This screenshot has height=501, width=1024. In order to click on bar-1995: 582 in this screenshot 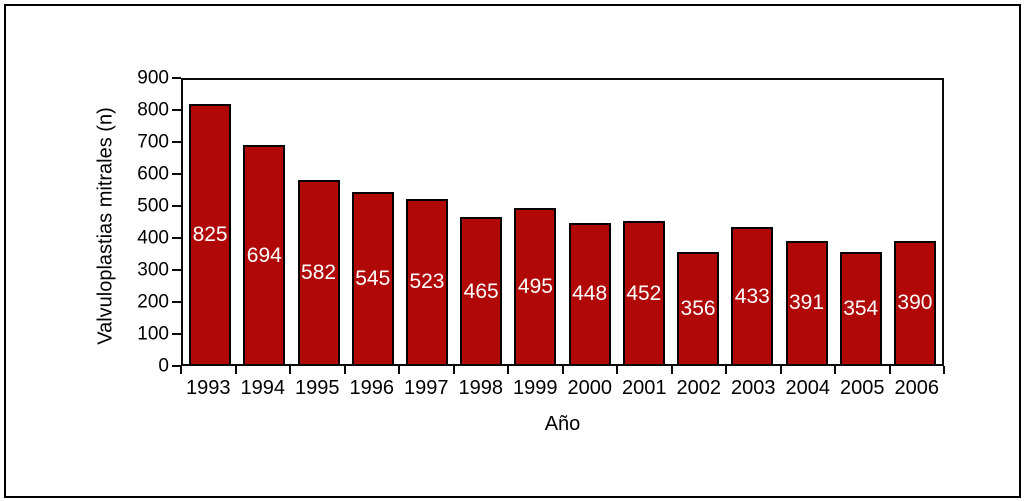, I will do `click(318, 272)`.